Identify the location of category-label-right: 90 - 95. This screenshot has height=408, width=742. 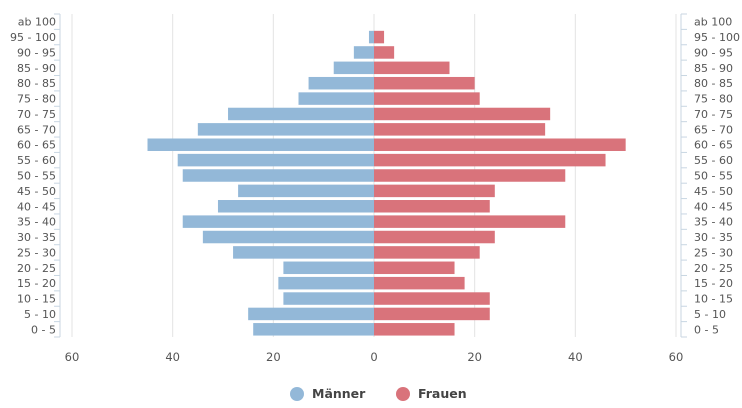
(713, 52).